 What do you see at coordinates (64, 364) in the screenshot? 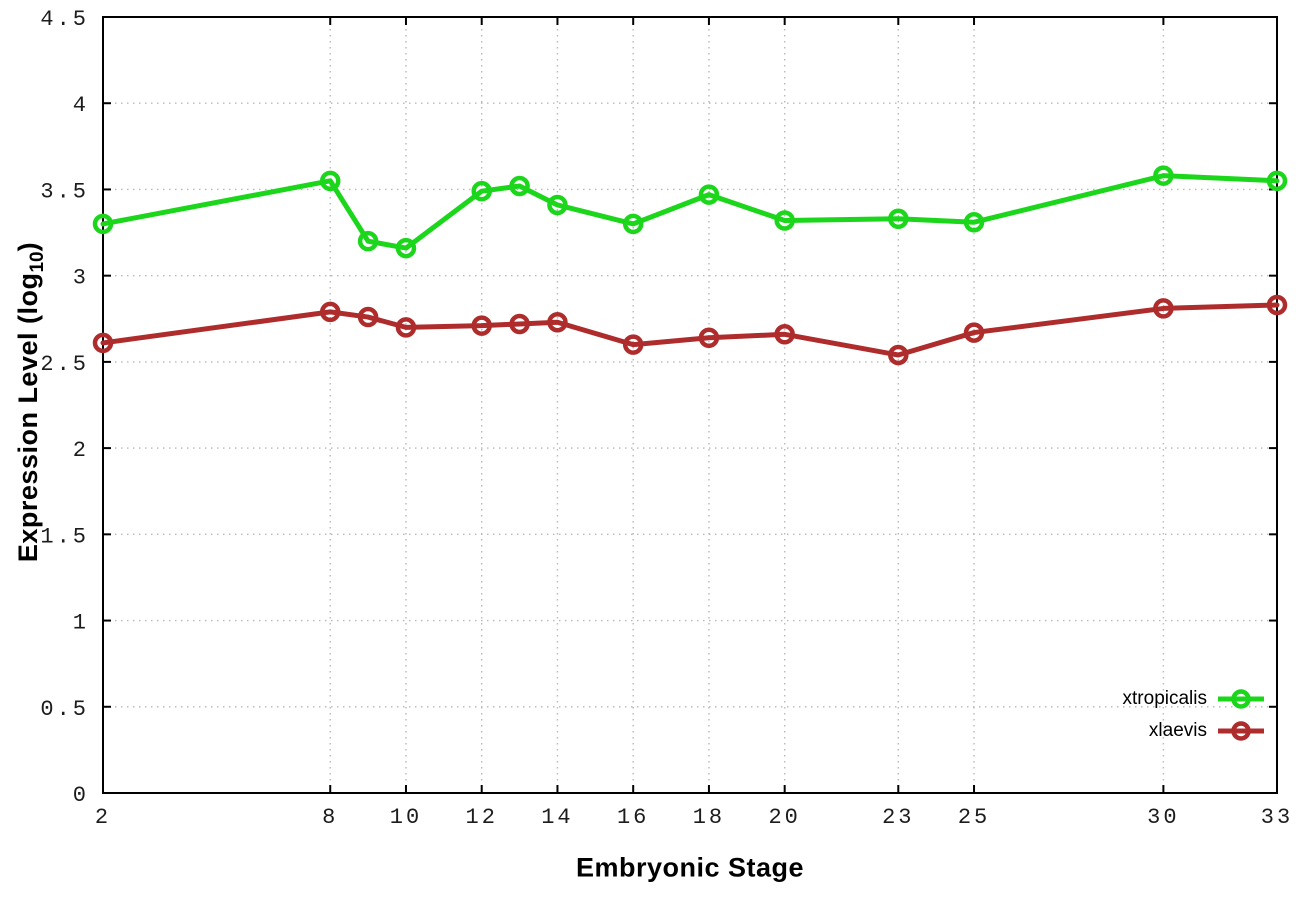
I see `svg-text: 2.5` at bounding box center [64, 364].